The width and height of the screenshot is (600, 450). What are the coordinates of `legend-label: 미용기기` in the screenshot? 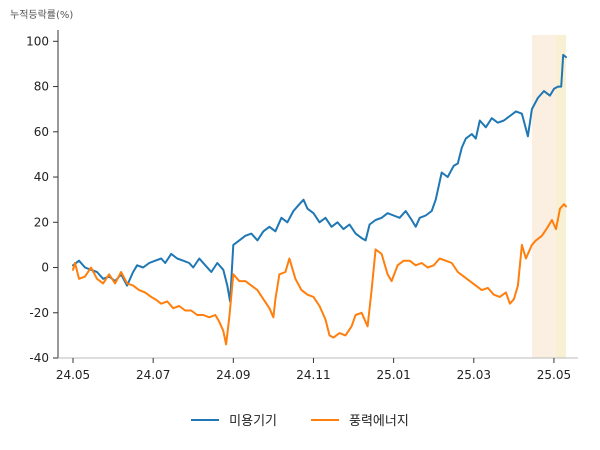 It's located at (253, 421).